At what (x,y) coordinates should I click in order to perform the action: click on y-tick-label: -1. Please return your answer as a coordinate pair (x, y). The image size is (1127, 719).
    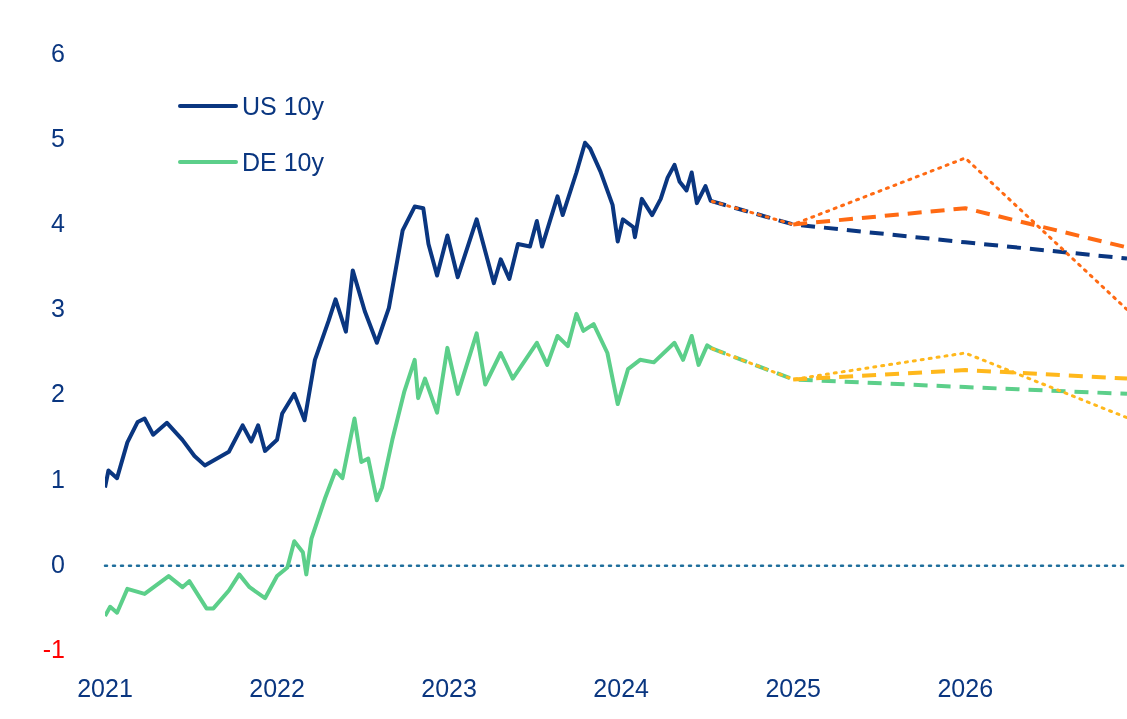
    Looking at the image, I should click on (53, 648).